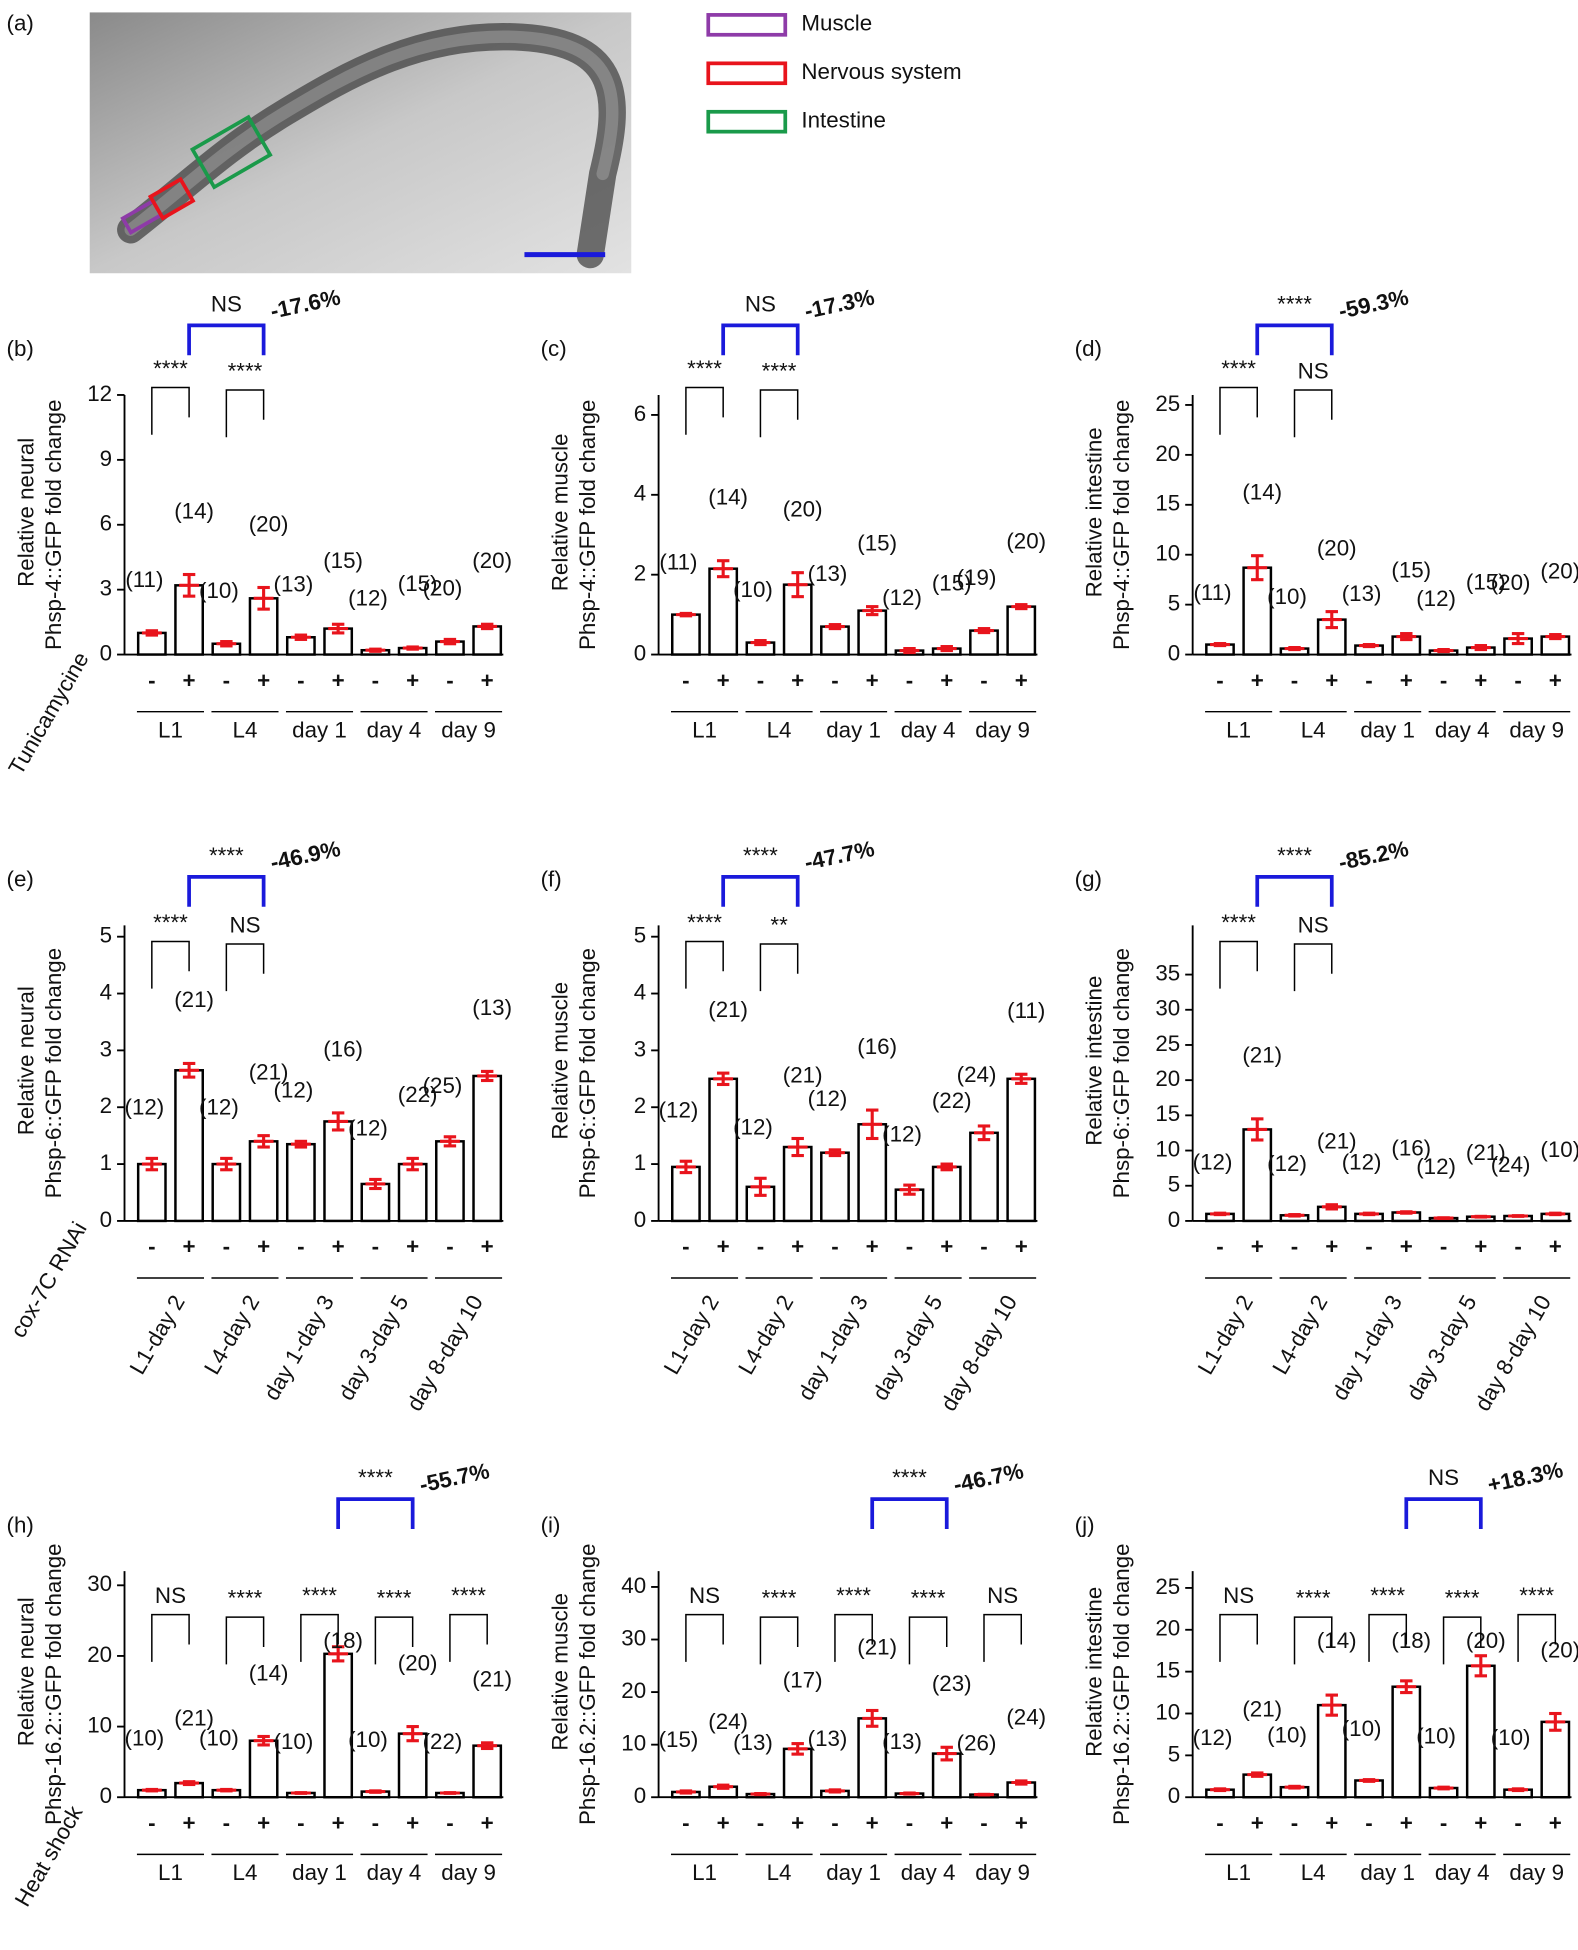  What do you see at coordinates (633, 1585) in the screenshot?
I see `y-tick-label: 40` at bounding box center [633, 1585].